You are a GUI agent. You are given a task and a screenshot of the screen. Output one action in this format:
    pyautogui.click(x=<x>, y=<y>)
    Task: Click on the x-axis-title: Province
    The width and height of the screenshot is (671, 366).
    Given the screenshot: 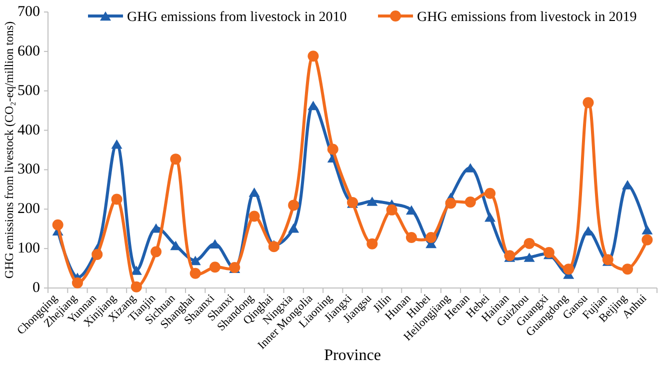 What is the action you would take?
    pyautogui.click(x=352, y=355)
    